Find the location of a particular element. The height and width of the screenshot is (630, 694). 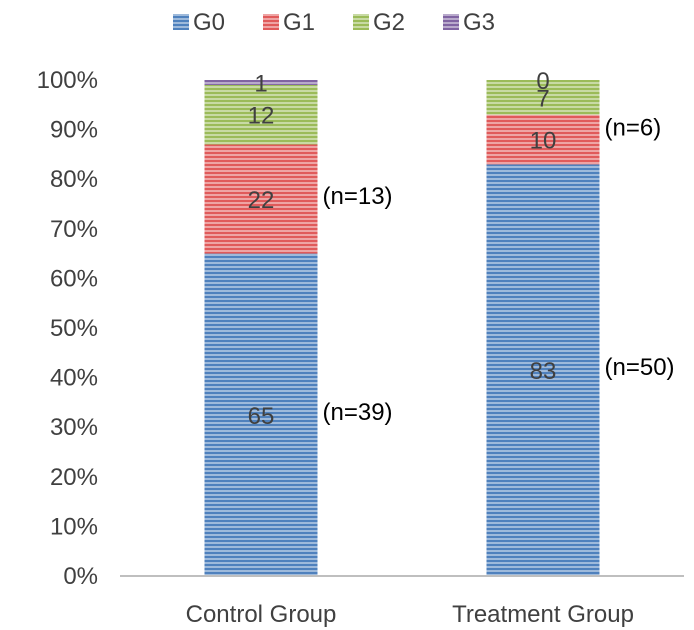

data-label-control-group-g0: 65 is located at coordinates (261, 416).